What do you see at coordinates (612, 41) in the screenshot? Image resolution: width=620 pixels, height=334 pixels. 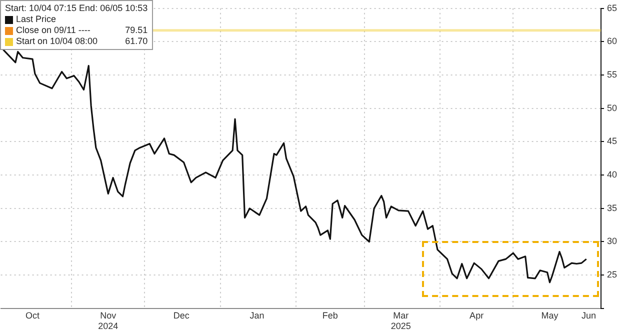 I see `y-tick-label: 60` at bounding box center [612, 41].